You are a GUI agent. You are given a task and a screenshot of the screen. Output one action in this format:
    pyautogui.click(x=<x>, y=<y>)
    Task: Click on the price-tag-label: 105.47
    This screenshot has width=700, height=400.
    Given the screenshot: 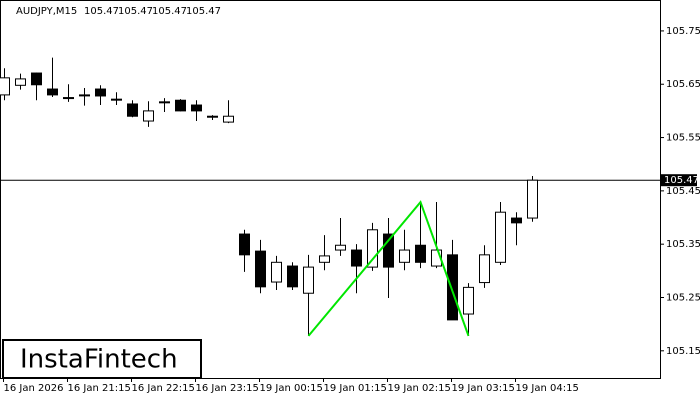 What is the action you would take?
    pyautogui.click(x=681, y=180)
    